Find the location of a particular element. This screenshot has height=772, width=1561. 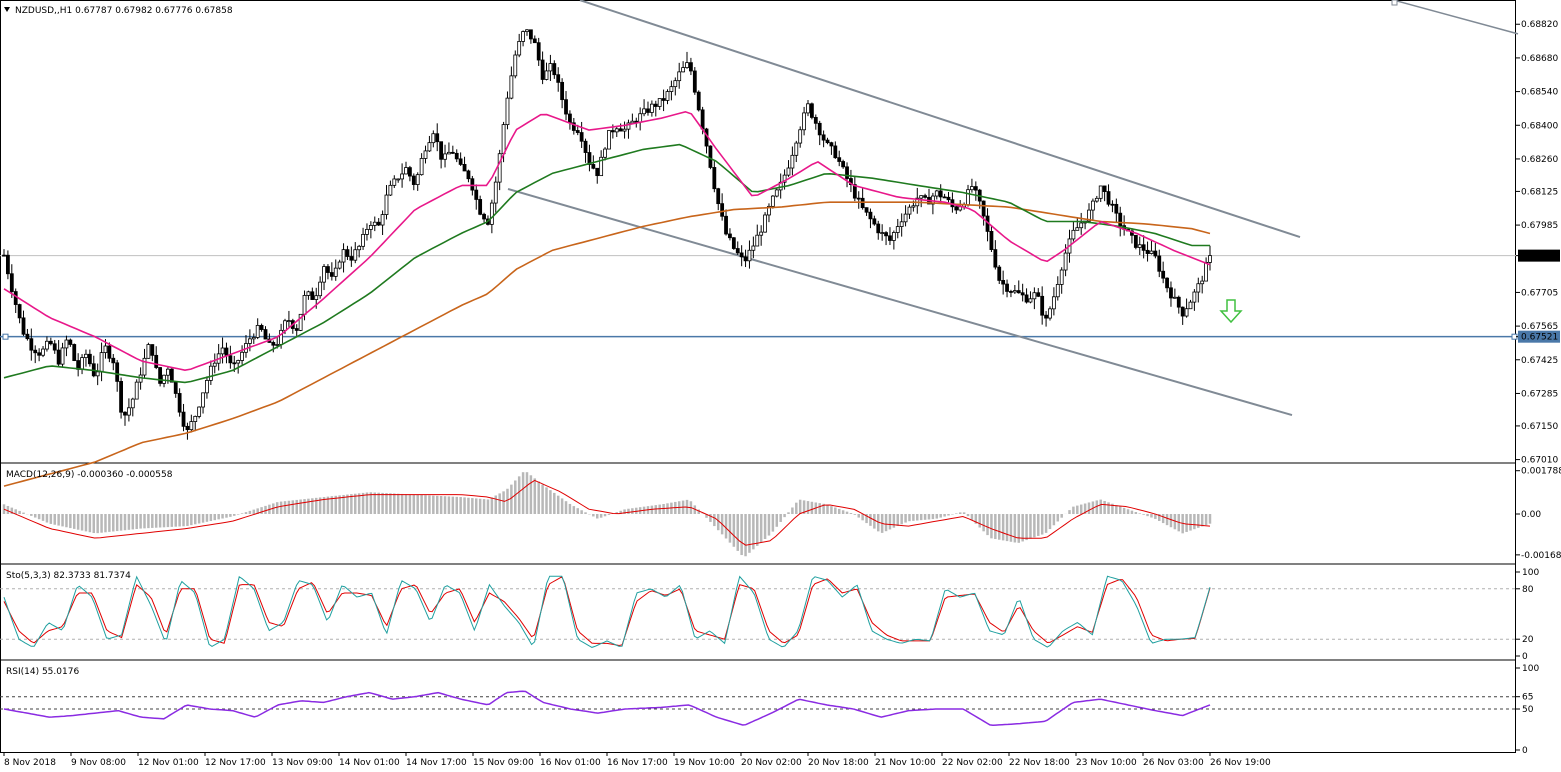

price-tick-label: 0.68540 is located at coordinates (1539, 93).